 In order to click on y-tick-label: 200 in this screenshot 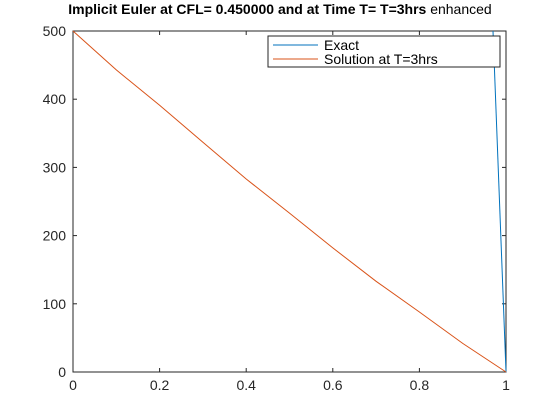, I will do `click(55, 236)`.